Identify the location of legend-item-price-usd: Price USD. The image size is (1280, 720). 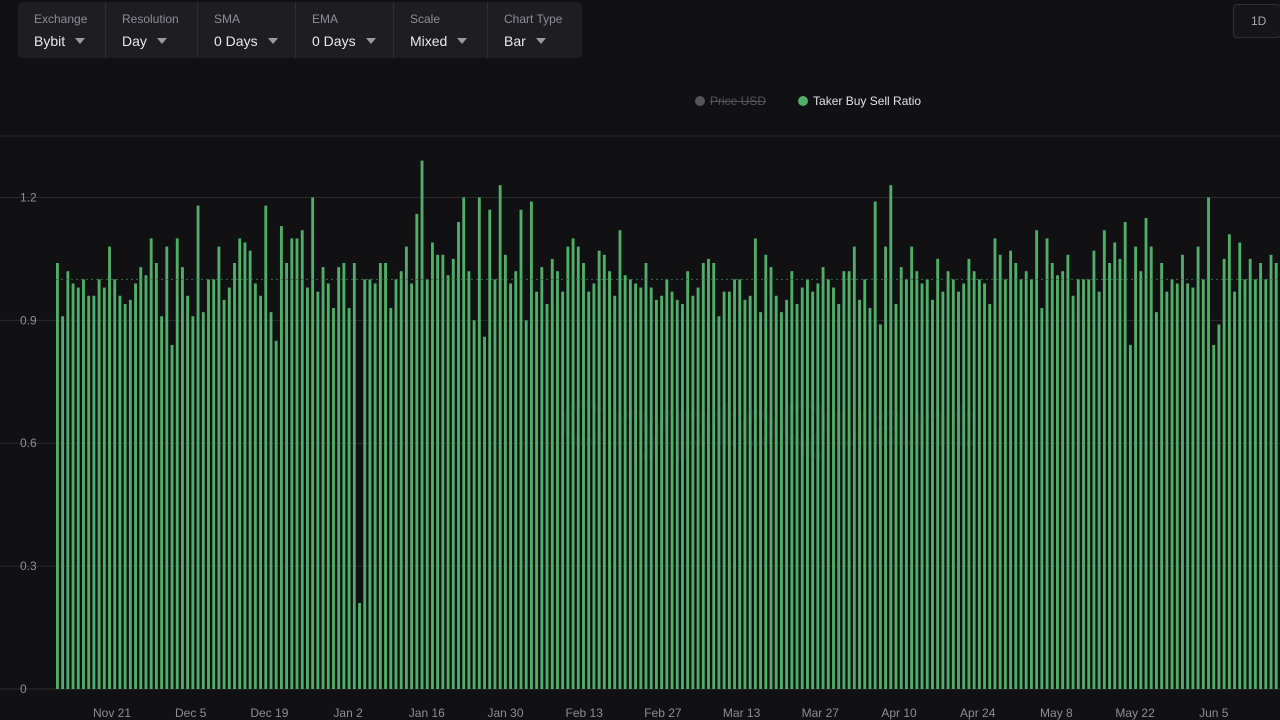
(730, 101).